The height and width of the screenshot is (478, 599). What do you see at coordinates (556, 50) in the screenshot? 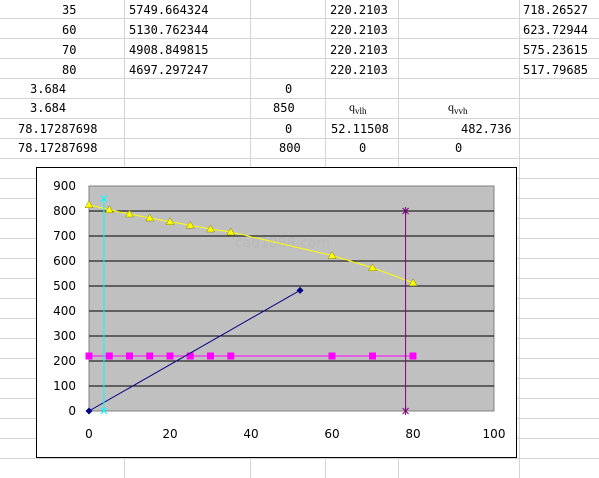
I see `cell-f3: 575.23615` at bounding box center [556, 50].